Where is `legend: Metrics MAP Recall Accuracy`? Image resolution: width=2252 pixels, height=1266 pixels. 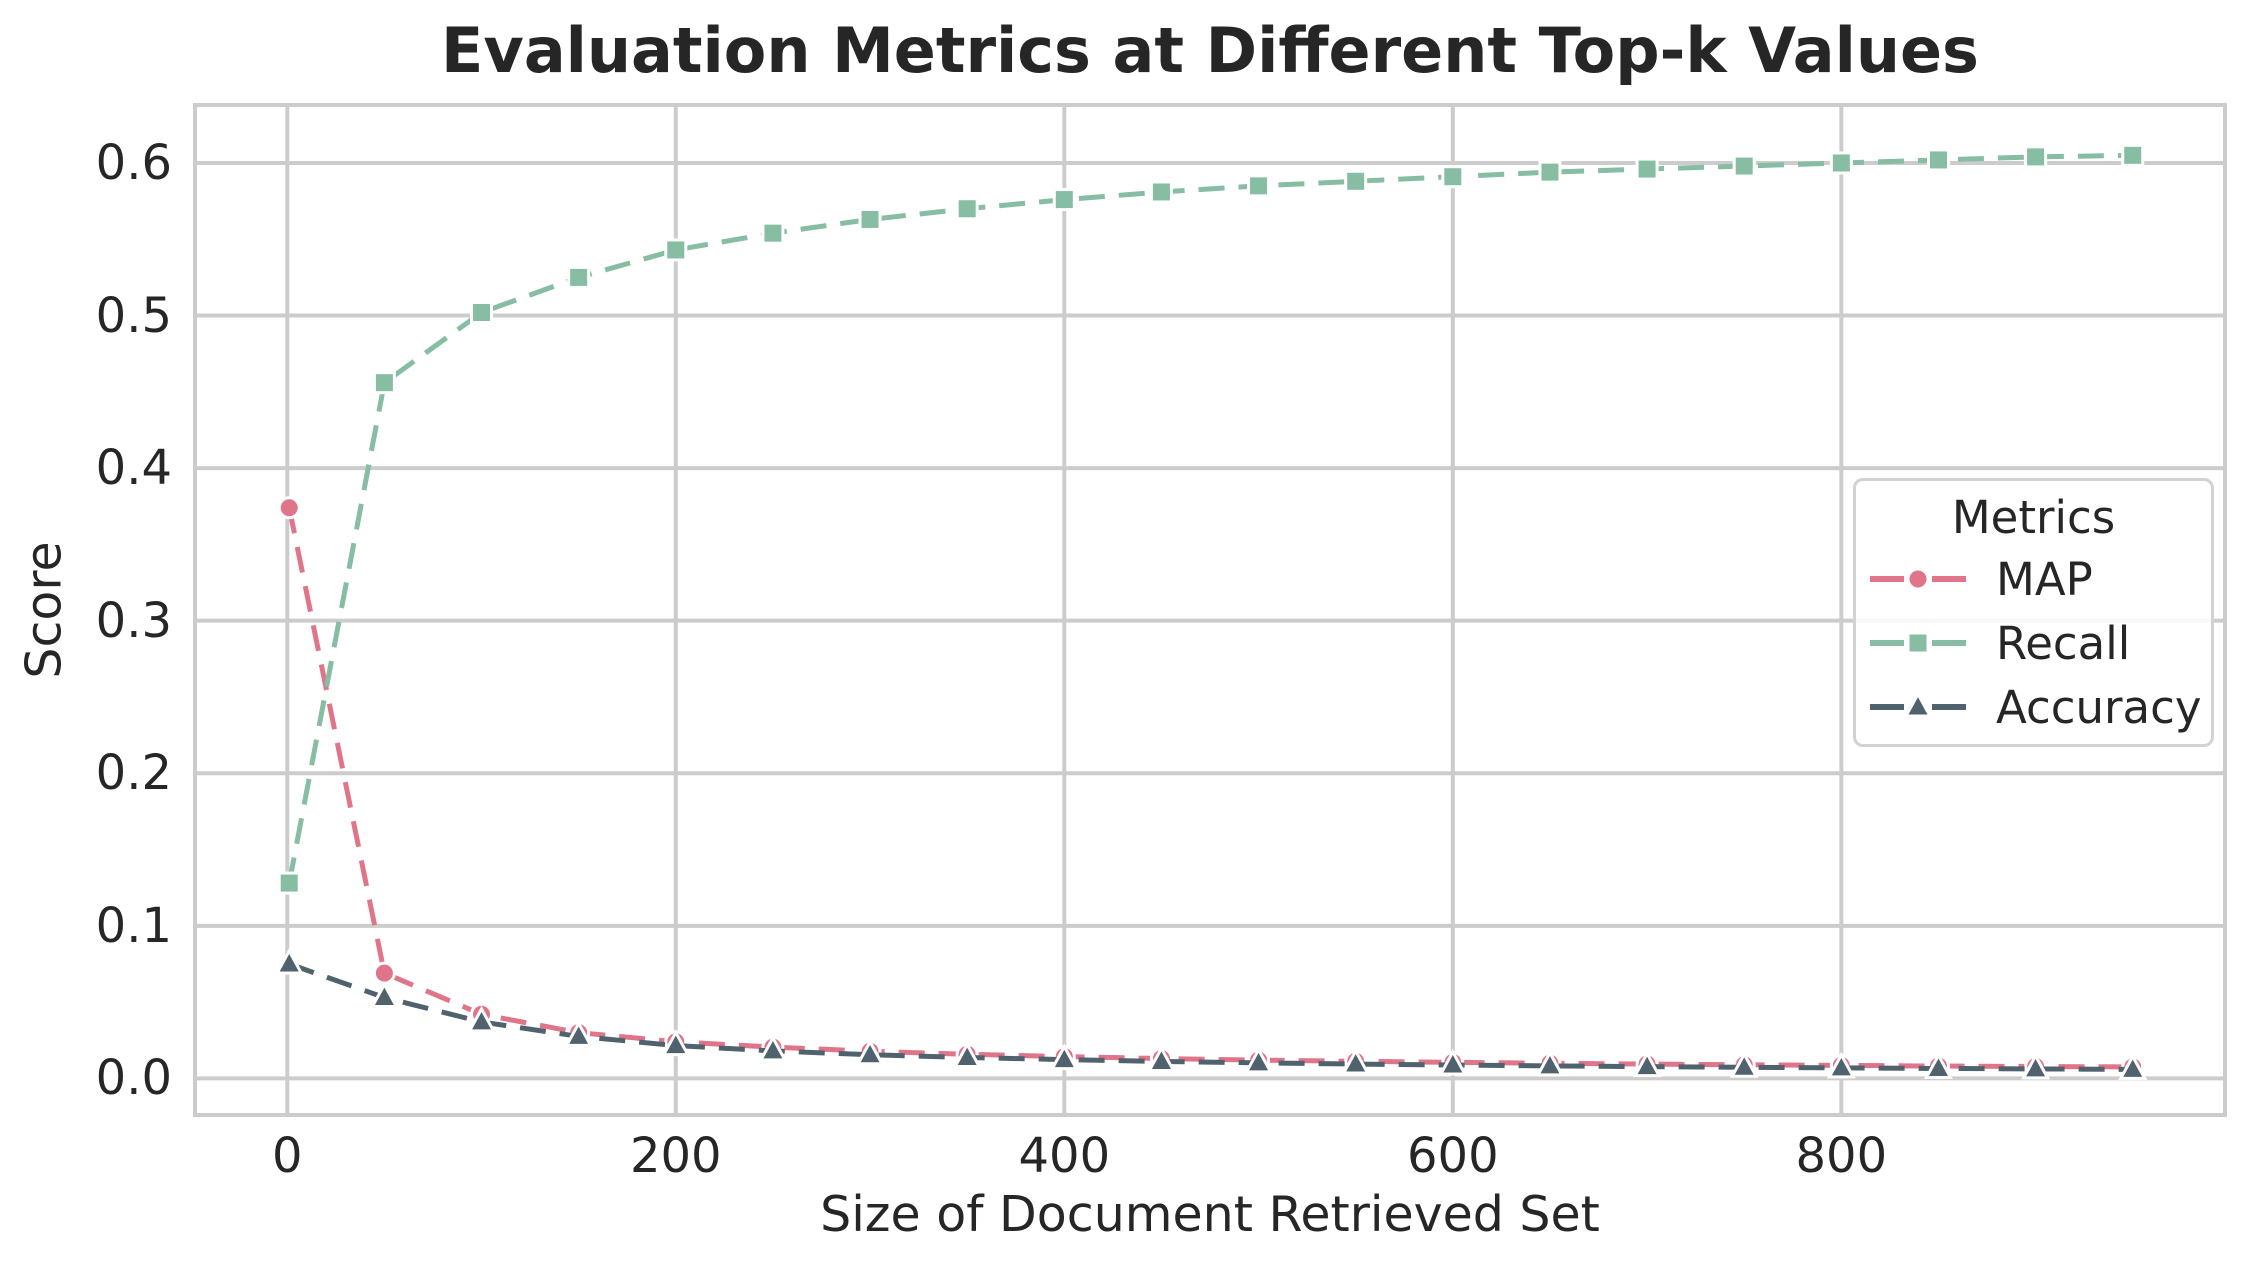
legend: Metrics MAP Recall Accuracy is located at coordinates (2033, 612).